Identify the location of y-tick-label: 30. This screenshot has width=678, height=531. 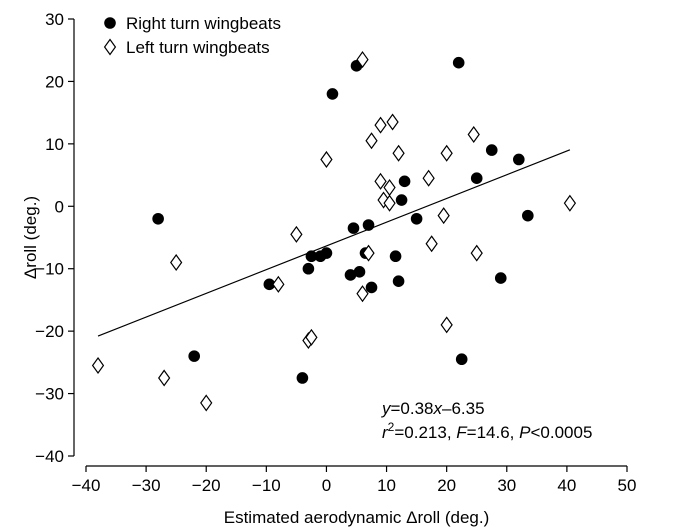
(54, 19).